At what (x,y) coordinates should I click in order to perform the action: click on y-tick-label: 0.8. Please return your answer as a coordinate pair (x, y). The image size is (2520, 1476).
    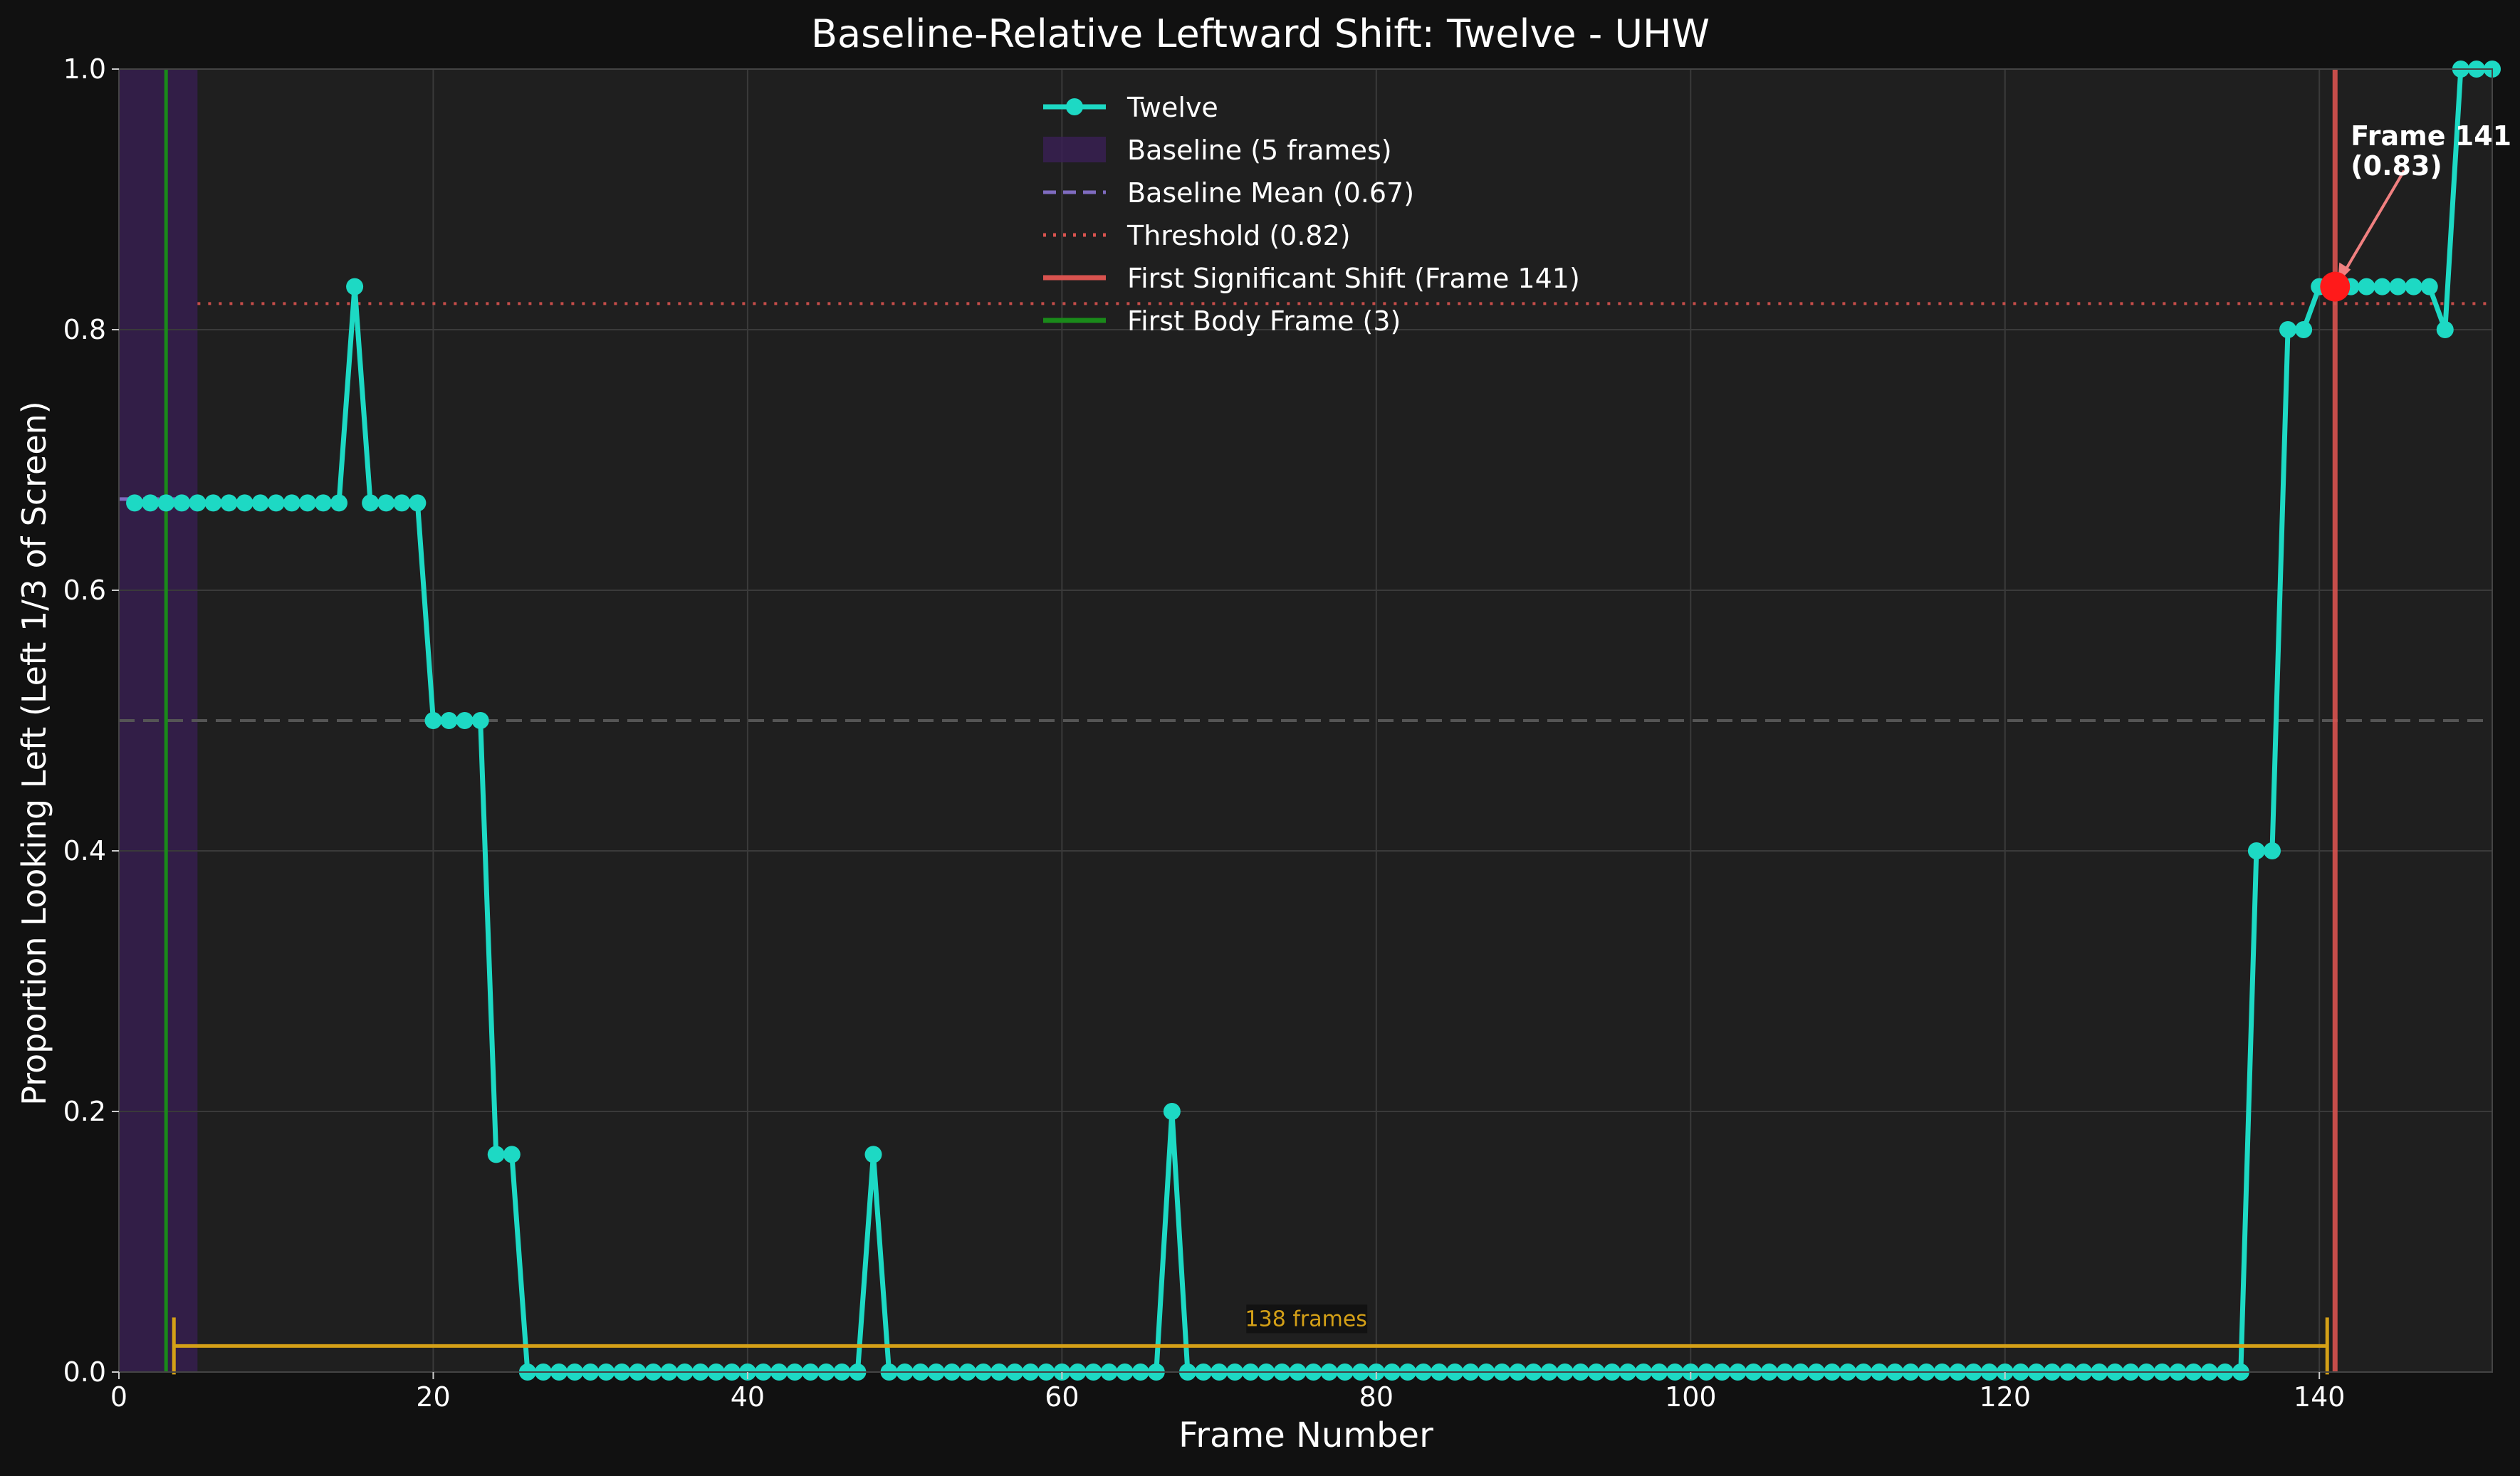
    Looking at the image, I should click on (84, 329).